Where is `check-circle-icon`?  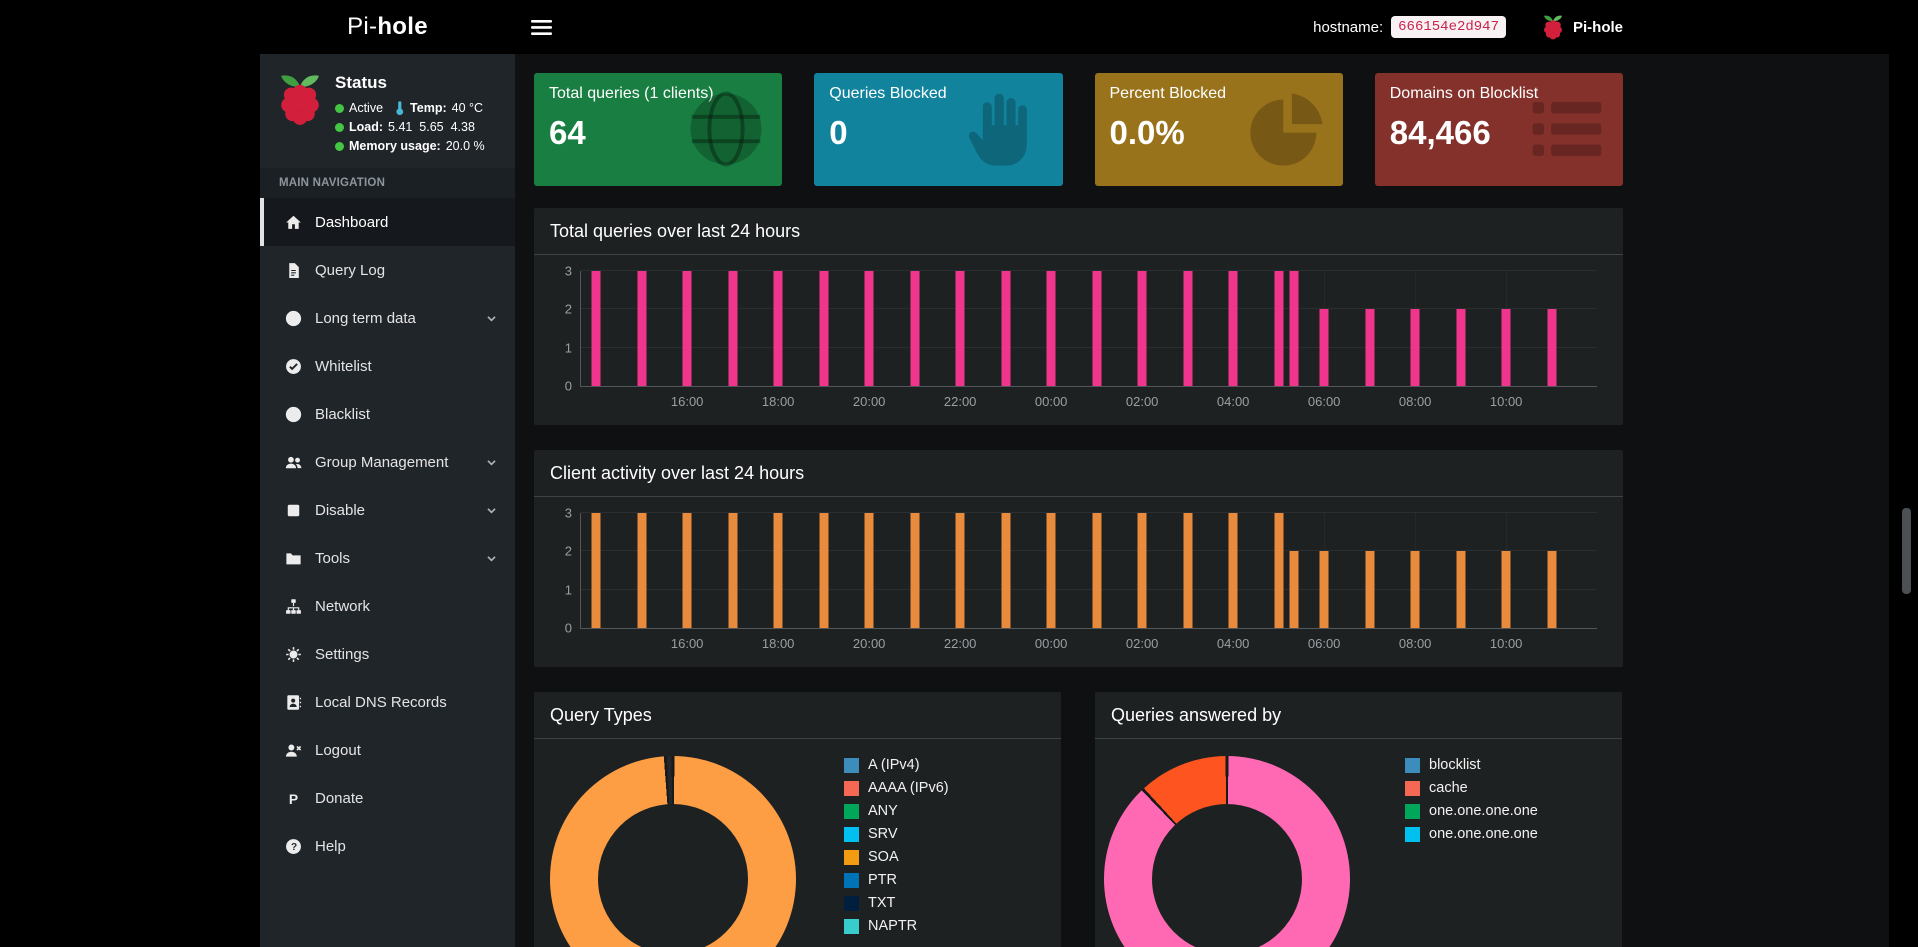 check-circle-icon is located at coordinates (293, 366).